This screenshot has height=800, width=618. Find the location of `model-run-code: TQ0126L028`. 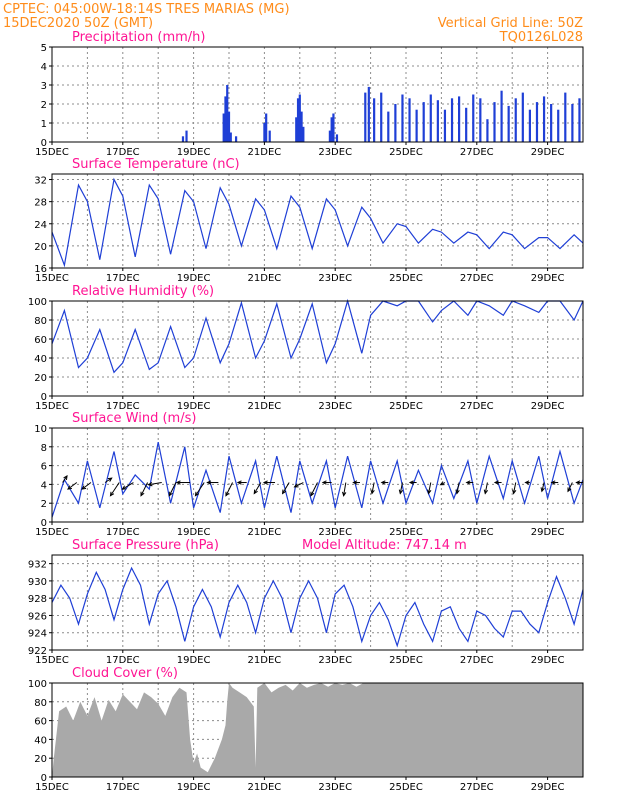

model-run-code: TQ0126L028 is located at coordinates (541, 37).